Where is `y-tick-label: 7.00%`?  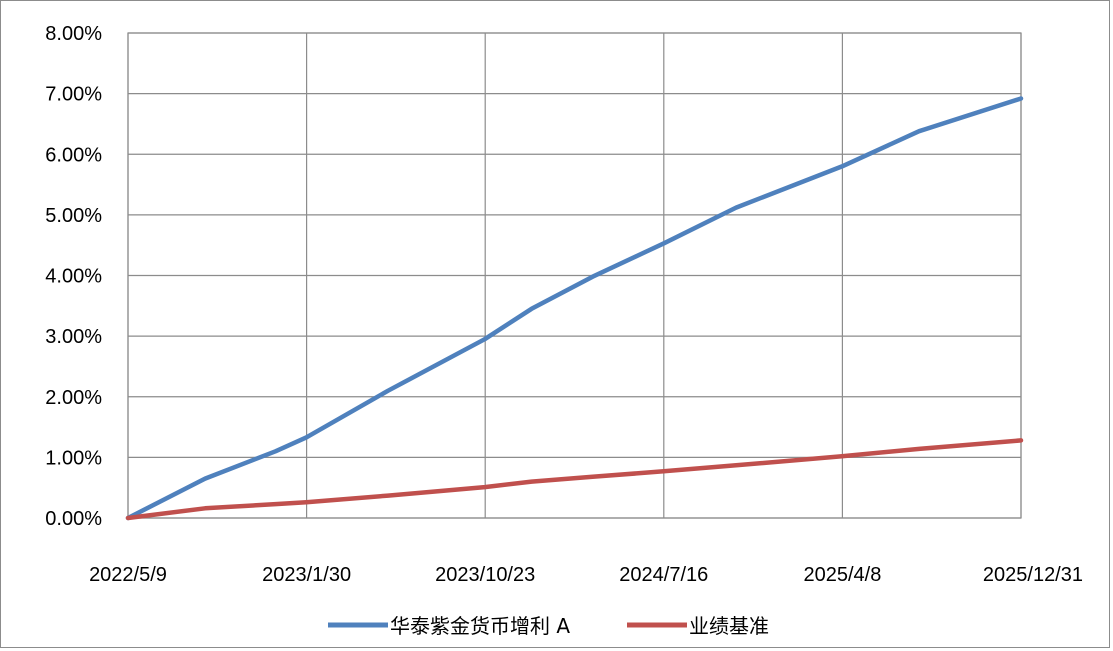
y-tick-label: 7.00% is located at coordinates (73, 95).